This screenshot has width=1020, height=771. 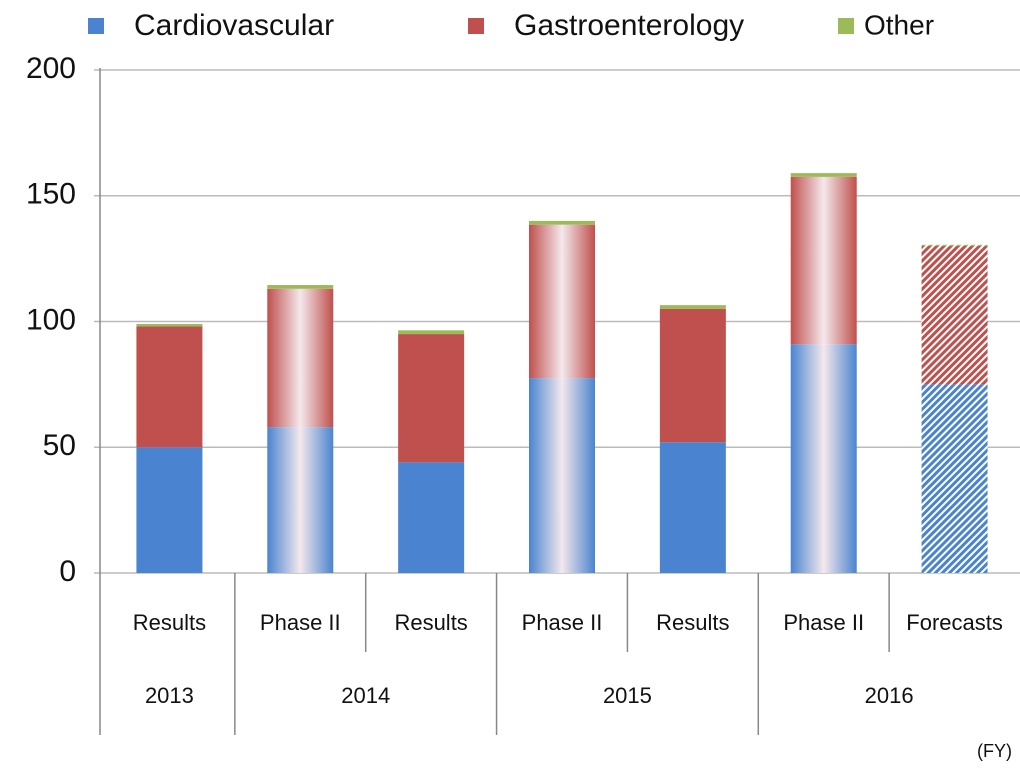 What do you see at coordinates (59, 445) in the screenshot?
I see `y-tick-label: 50` at bounding box center [59, 445].